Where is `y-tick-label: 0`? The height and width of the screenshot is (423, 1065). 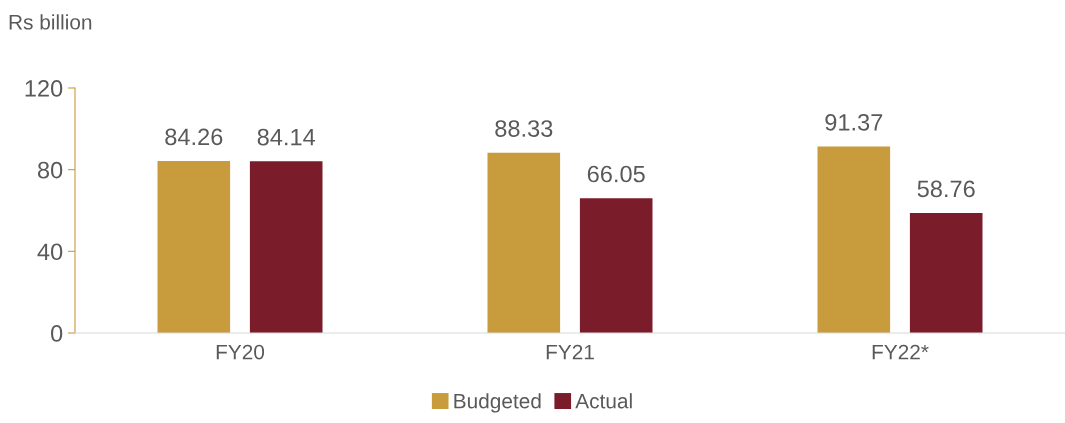 y-tick-label: 0 is located at coordinates (56, 333).